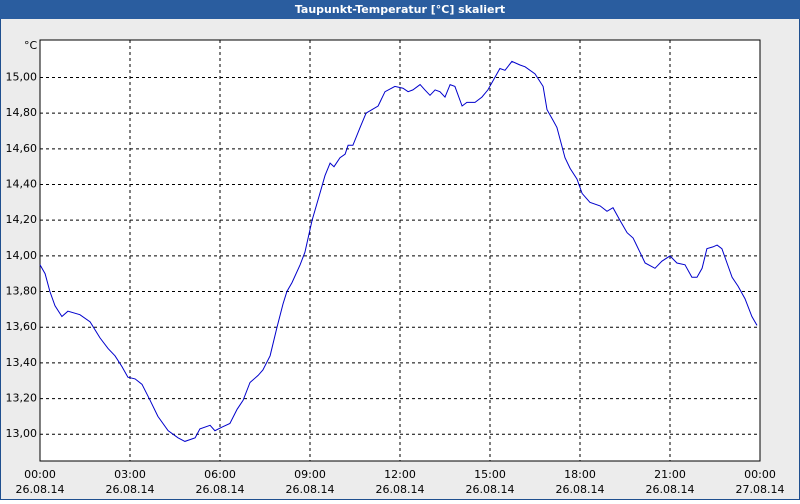 The image size is (800, 504). What do you see at coordinates (670, 474) in the screenshot?
I see `x-tick-label: 21:00` at bounding box center [670, 474].